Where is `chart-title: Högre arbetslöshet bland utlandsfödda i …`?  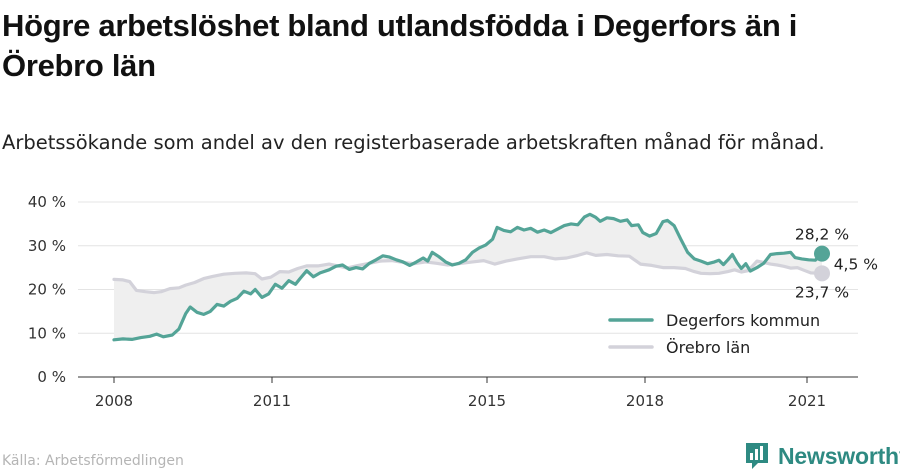 chart-title: Högre arbetslöshet bland utlandsfödda i … is located at coordinates (400, 45).